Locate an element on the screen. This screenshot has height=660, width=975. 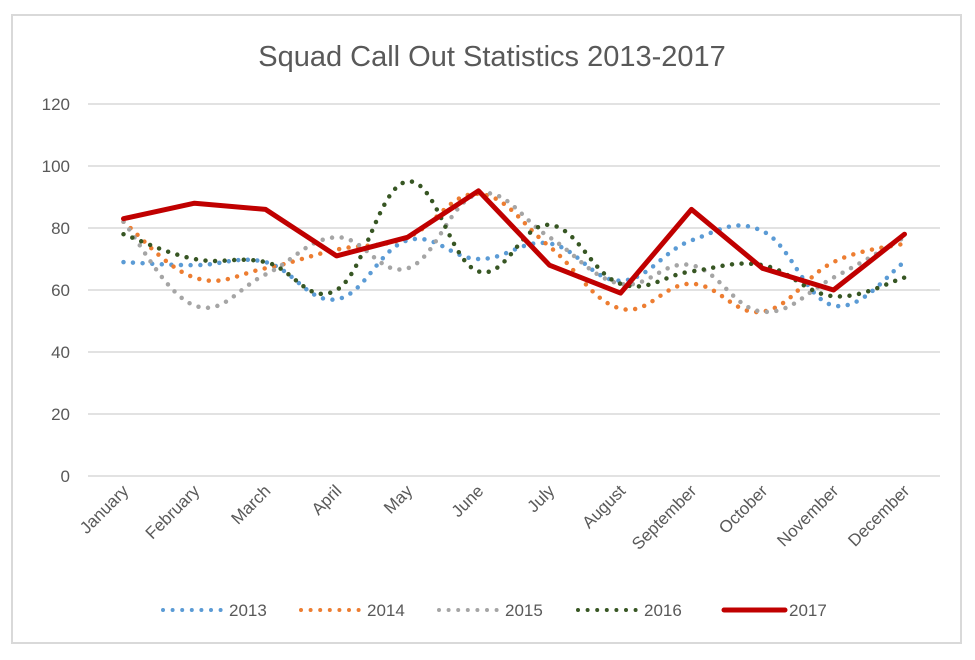
y-axis-ticks: 0 20 40 60 80 100 120 is located at coordinates (56, 290).